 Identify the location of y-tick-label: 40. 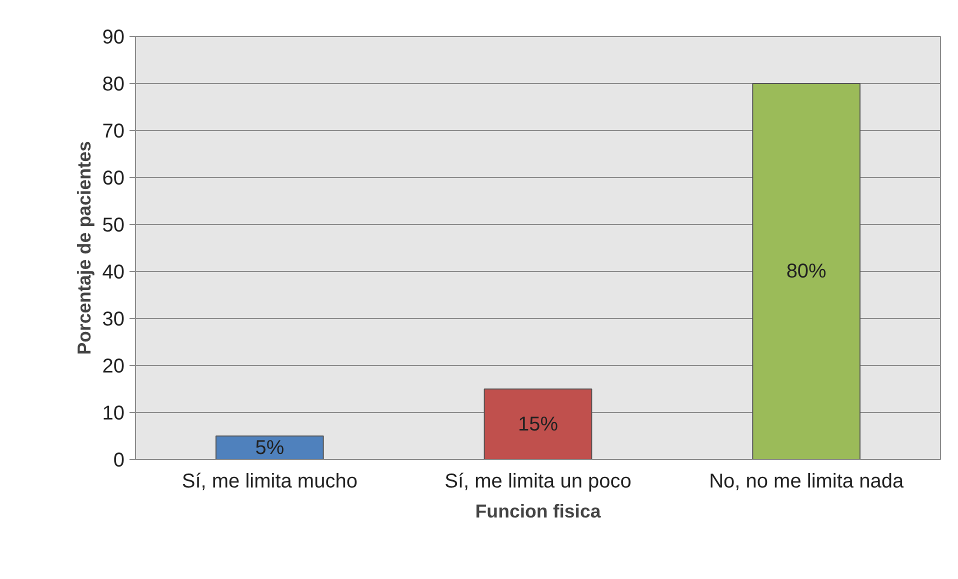
(113, 273).